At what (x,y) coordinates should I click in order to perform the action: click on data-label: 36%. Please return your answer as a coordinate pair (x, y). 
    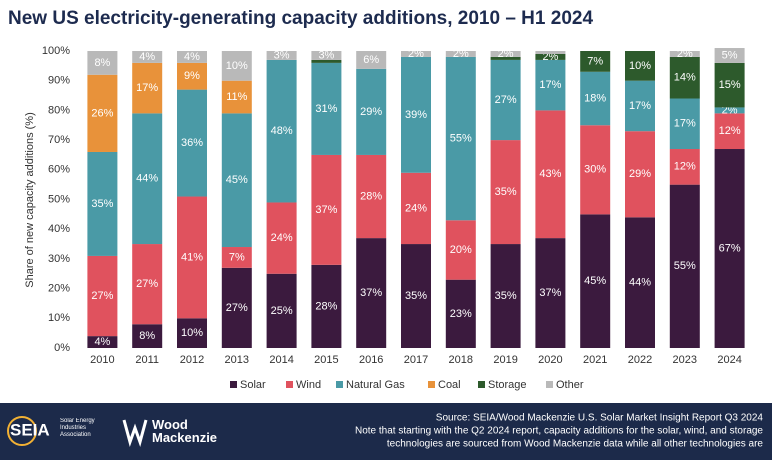
    Looking at the image, I should click on (192, 143).